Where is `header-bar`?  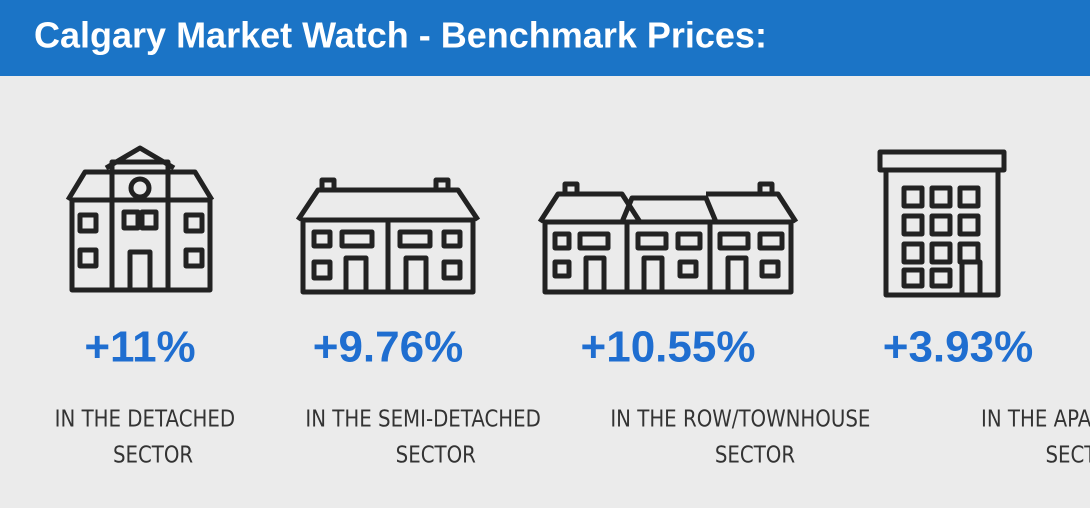 header-bar is located at coordinates (545, 38).